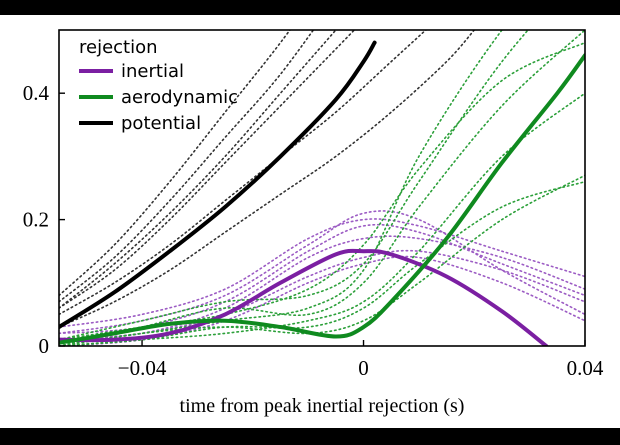 The height and width of the screenshot is (445, 620). I want to click on y-tick-label: 0.4, so click(36, 93).